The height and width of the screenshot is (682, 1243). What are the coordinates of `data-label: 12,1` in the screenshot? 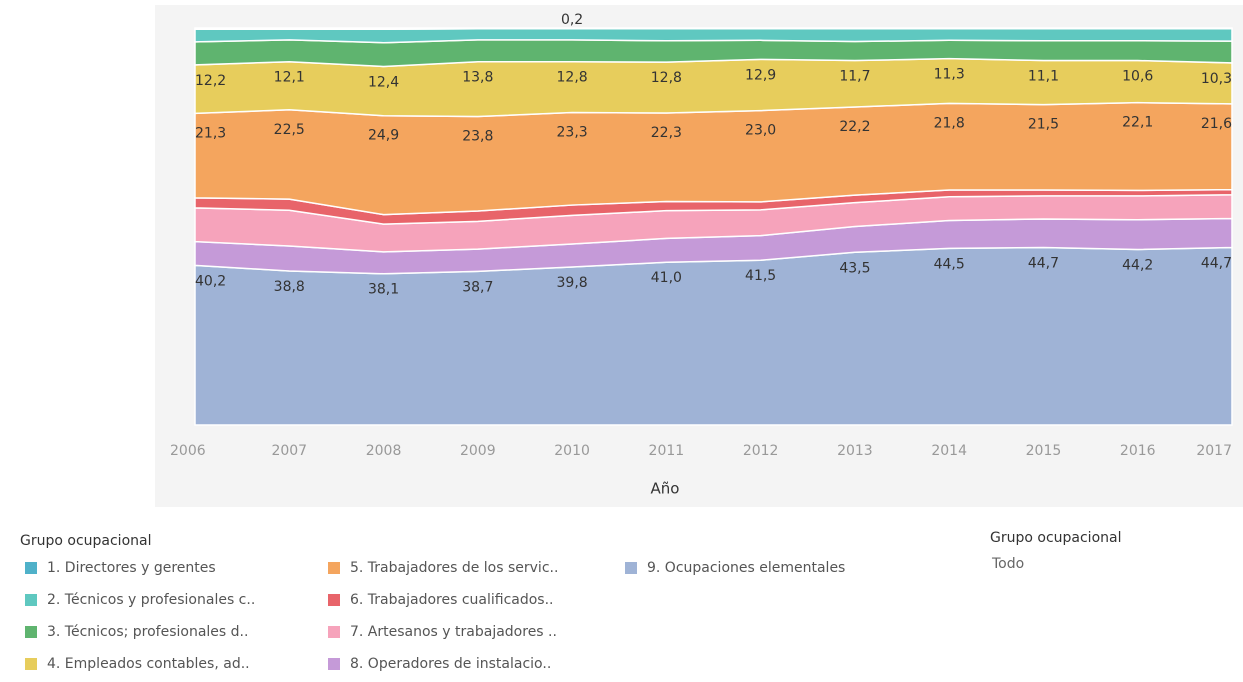 It's located at (289, 78).